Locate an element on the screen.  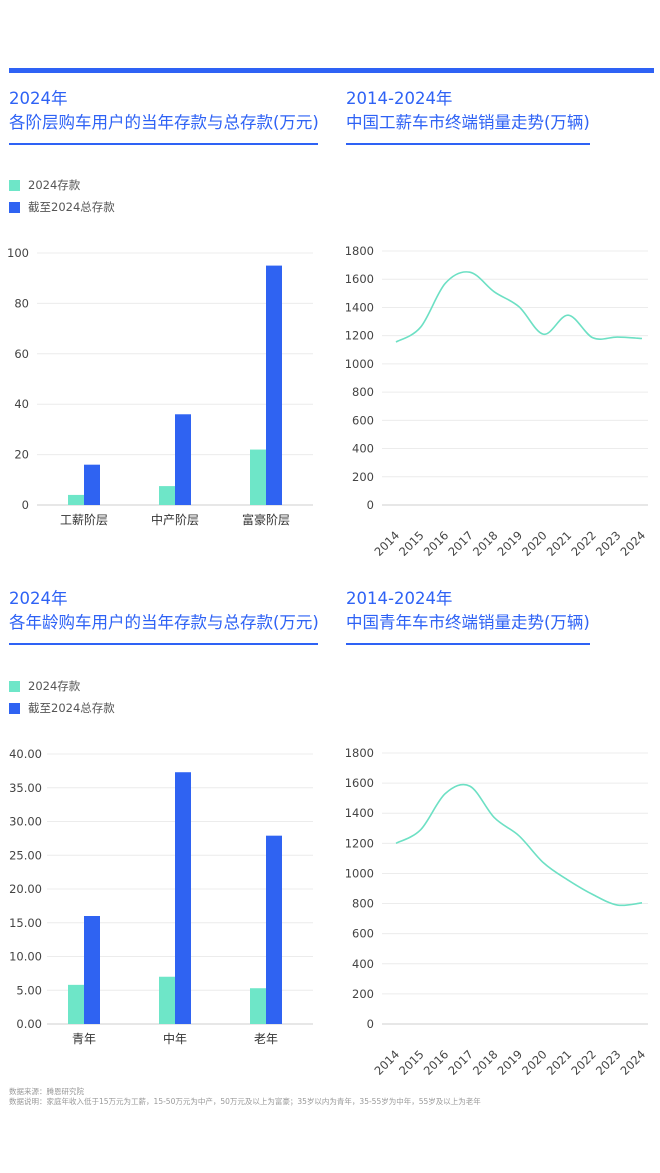
y-tick-label: 35.00 is located at coordinates (25, 788).